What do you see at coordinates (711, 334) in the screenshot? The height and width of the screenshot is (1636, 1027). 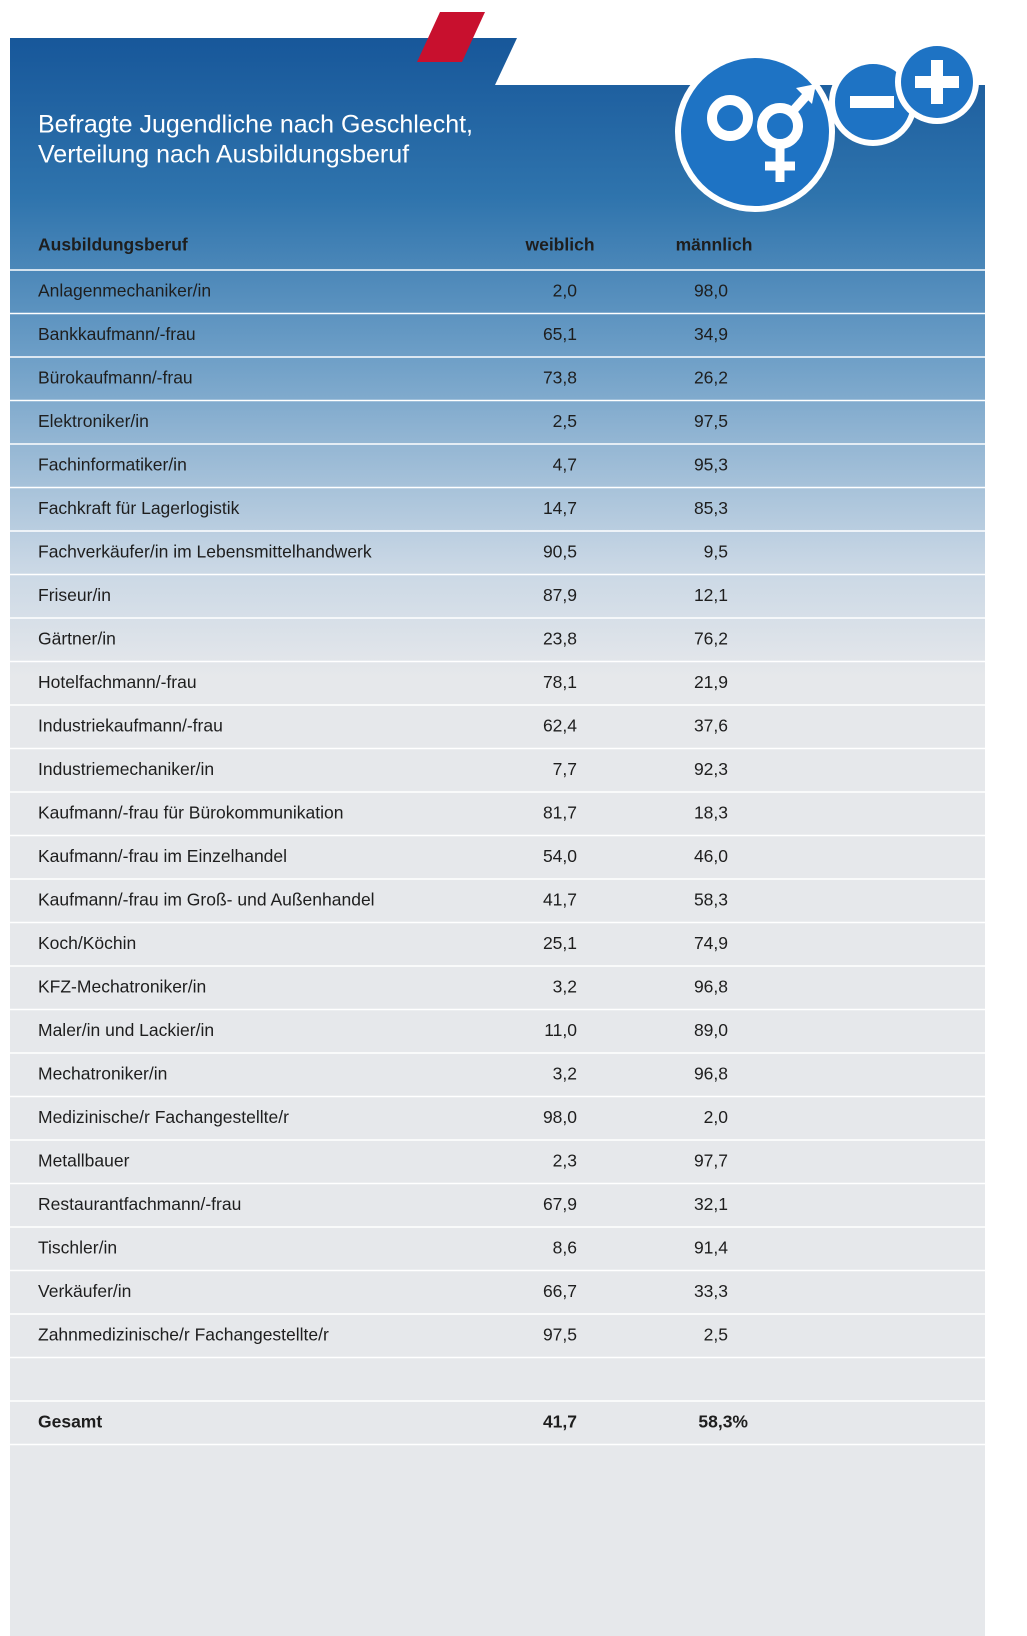 I see `cell: 34,9` at bounding box center [711, 334].